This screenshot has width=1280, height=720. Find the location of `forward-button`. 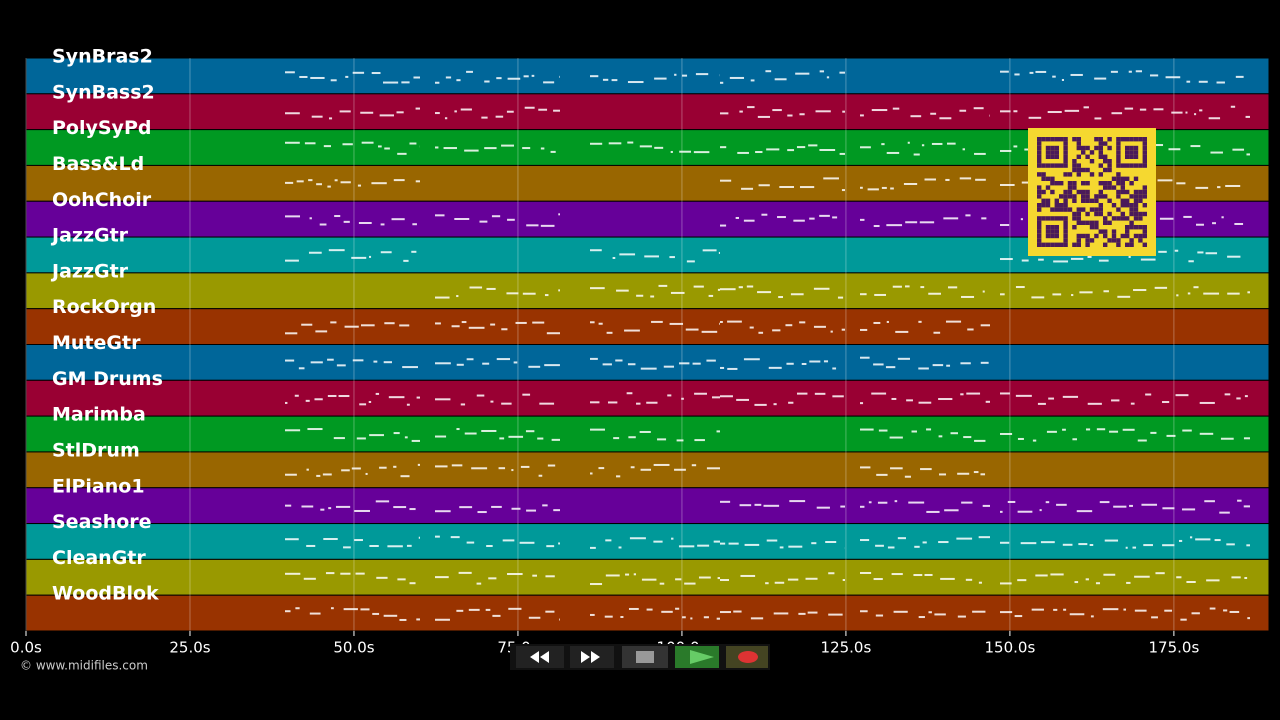

forward-button is located at coordinates (592, 657).